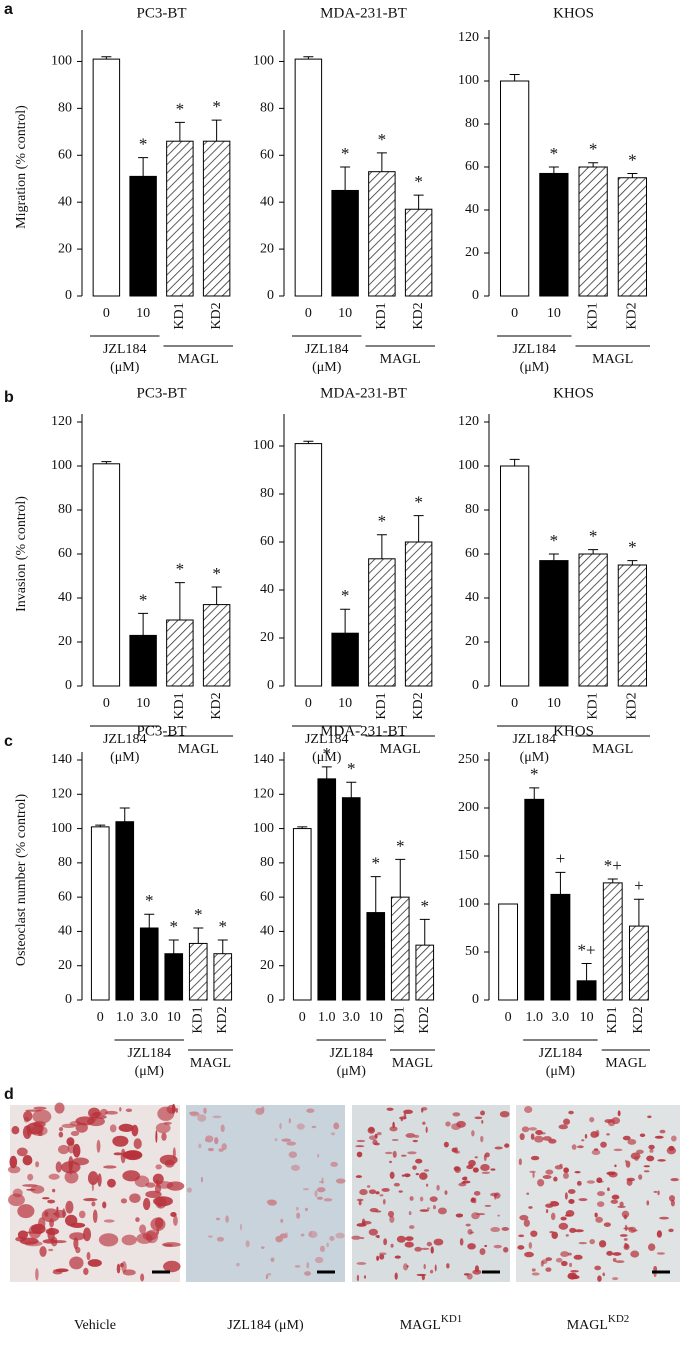 This screenshot has width=691, height=1361. I want to click on y-tick-label: 120, so click(61, 421).